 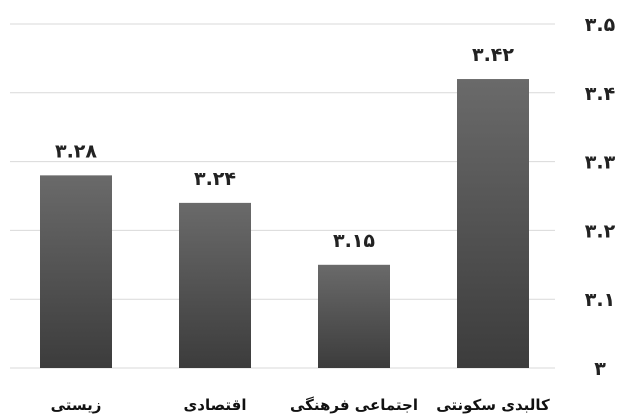 I want to click on category-label: اقتصادی, so click(x=215, y=405).